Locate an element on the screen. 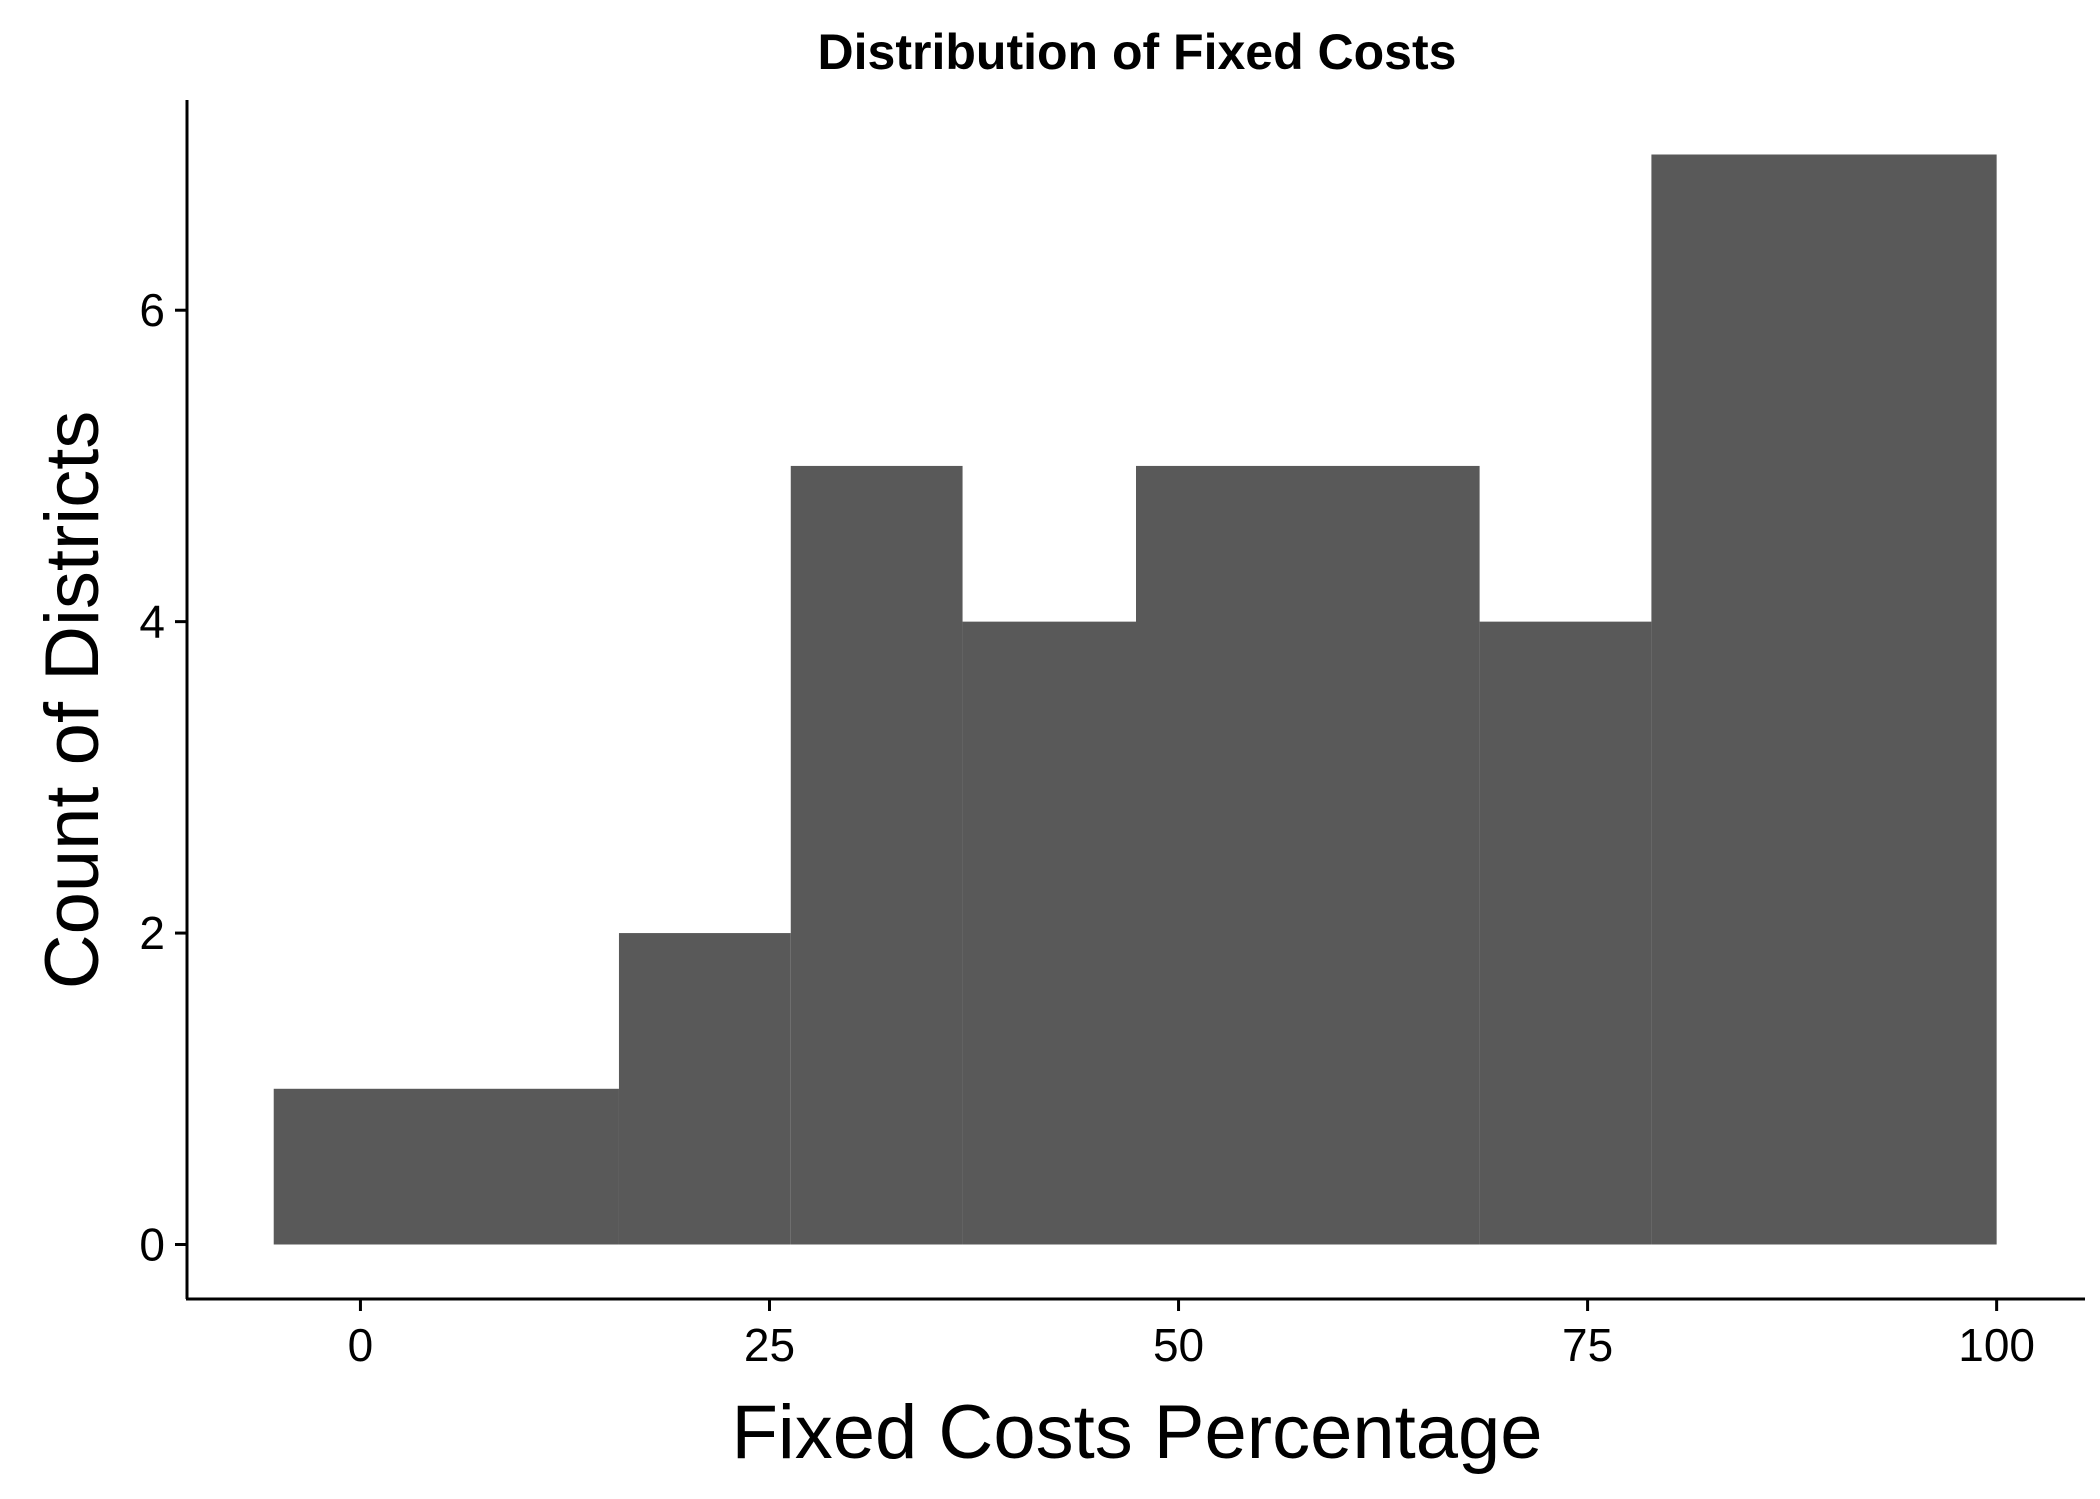 Image resolution: width=2100 pixels, height=1499 pixels. x-tick-label: 100 is located at coordinates (1996, 1345).